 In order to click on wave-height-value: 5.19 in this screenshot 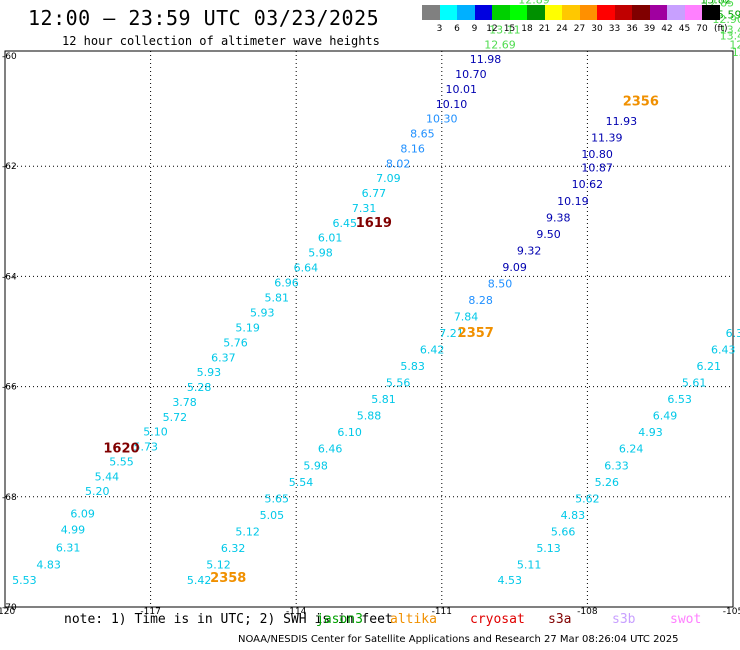, I will do `click(247, 328)`.